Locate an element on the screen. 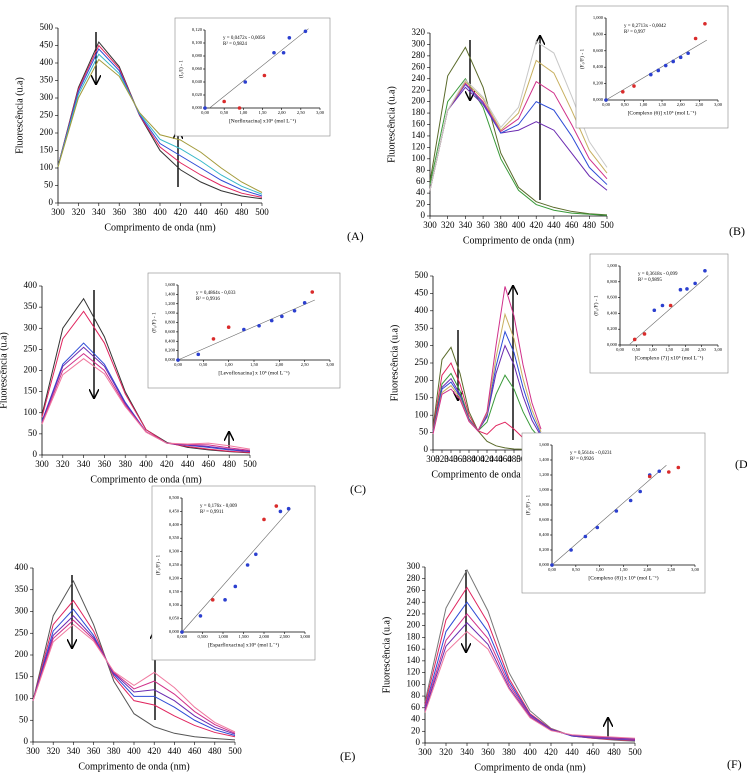  y-tick-label: 20 is located at coordinates (416, 730).